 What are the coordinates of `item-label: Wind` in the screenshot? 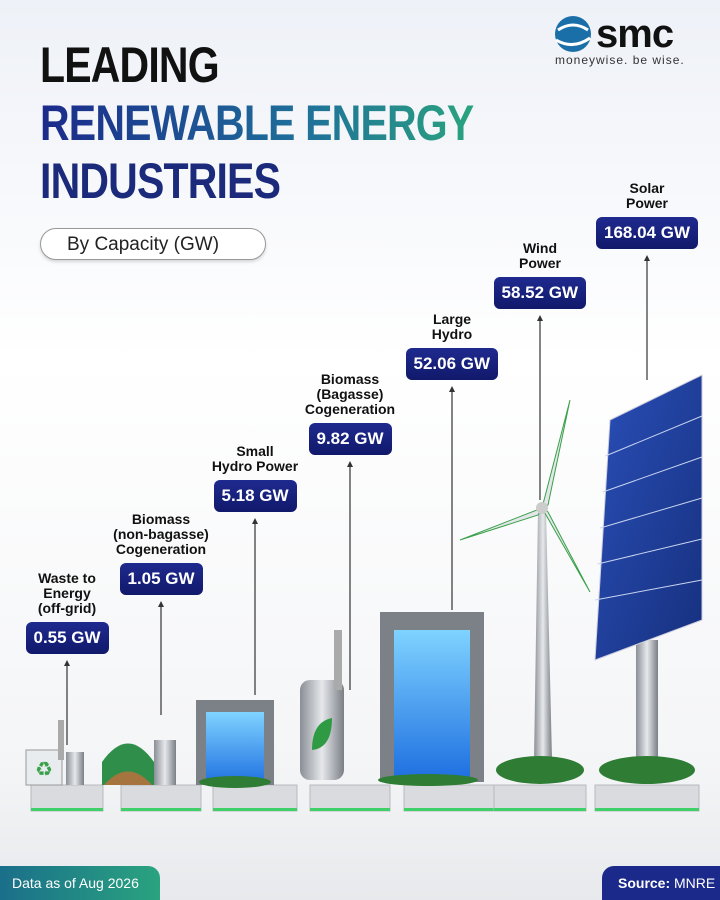 It's located at (540, 248).